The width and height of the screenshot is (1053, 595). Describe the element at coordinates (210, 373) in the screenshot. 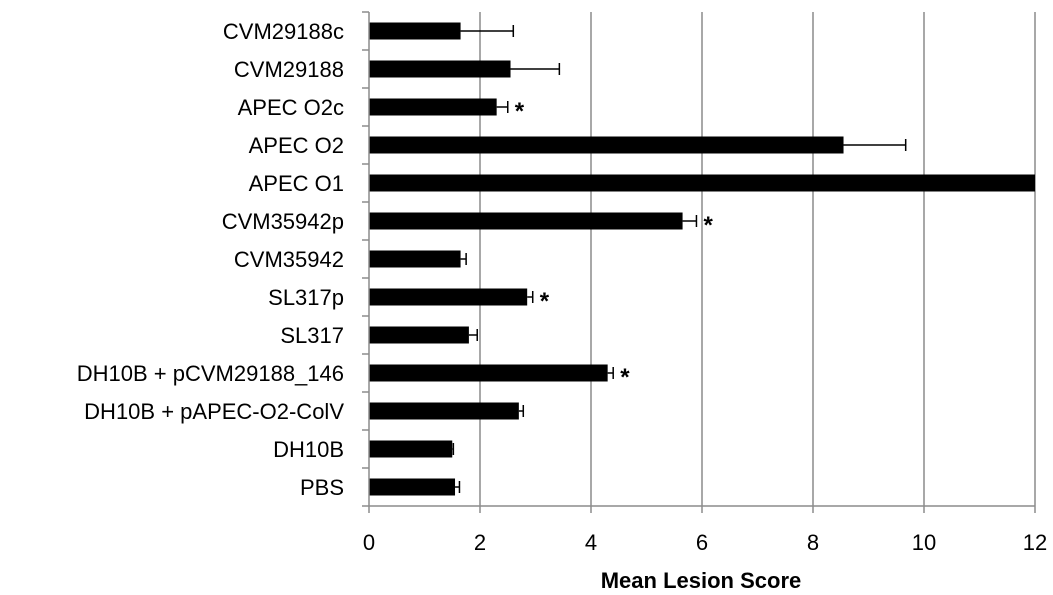

I see `category-label: DH10B + pCVM29188_146` at that location.